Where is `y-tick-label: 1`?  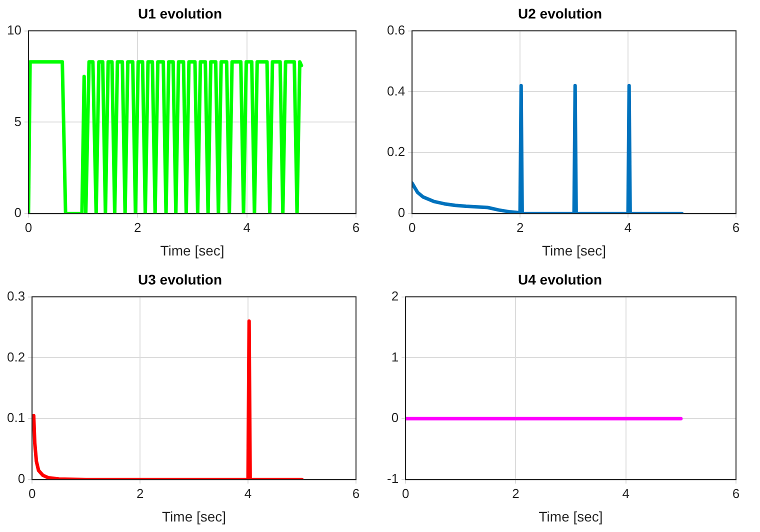
y-tick-label: 1 is located at coordinates (395, 356).